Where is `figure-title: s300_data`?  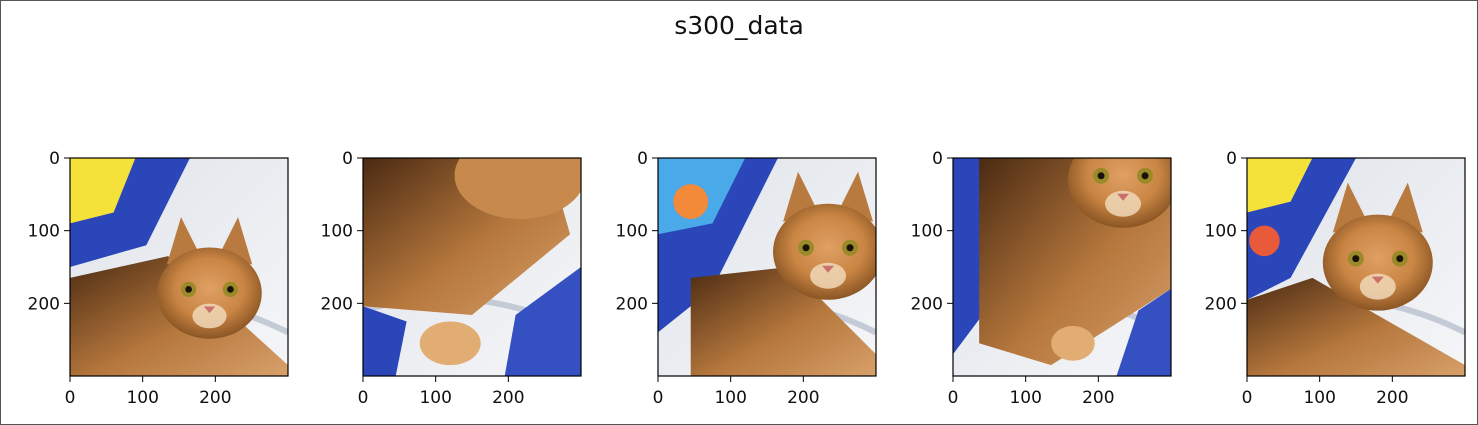
figure-title: s300_data is located at coordinates (739, 25).